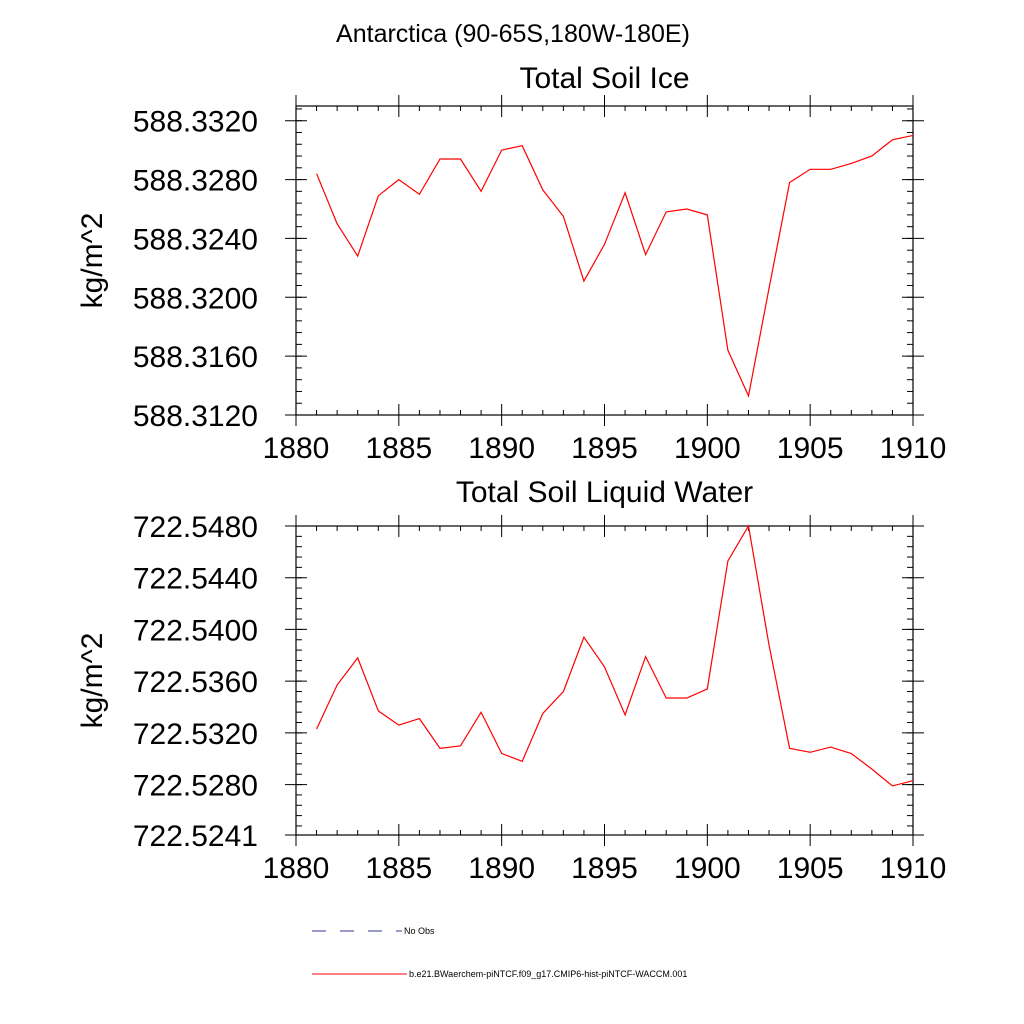  What do you see at coordinates (195, 734) in the screenshot?
I see `y-tick-label: 722.5320` at bounding box center [195, 734].